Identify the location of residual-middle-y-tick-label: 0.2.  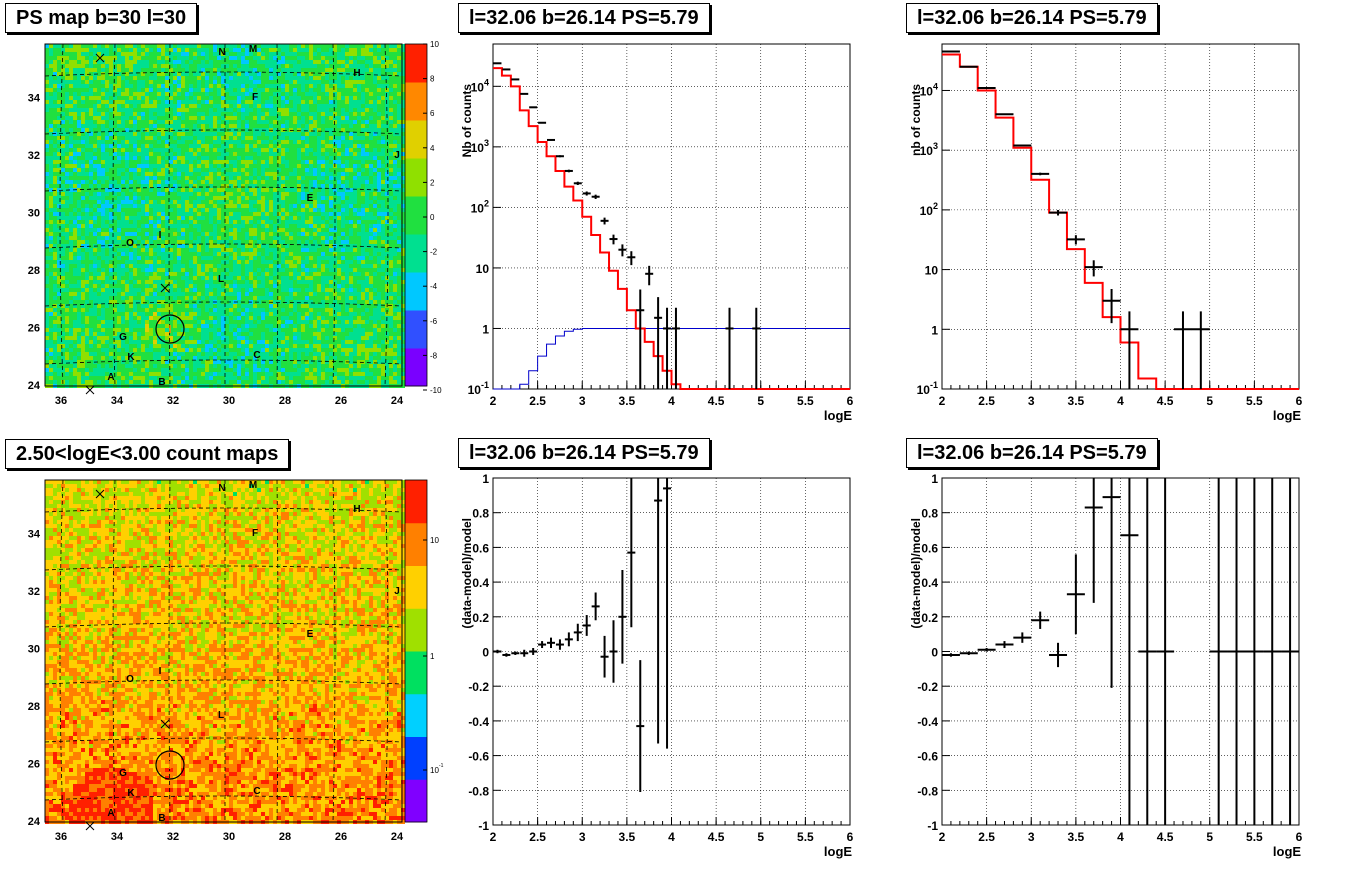
(480, 618).